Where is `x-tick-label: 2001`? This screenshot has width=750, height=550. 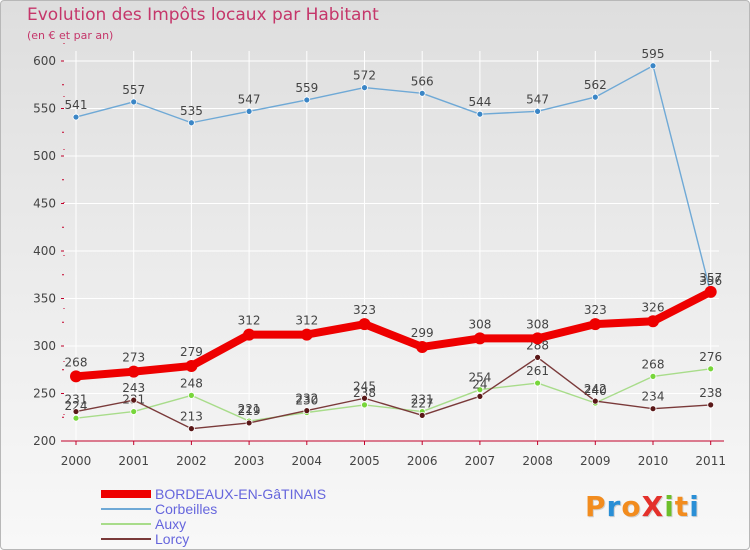
x-tick-label: 2001 is located at coordinates (133, 461).